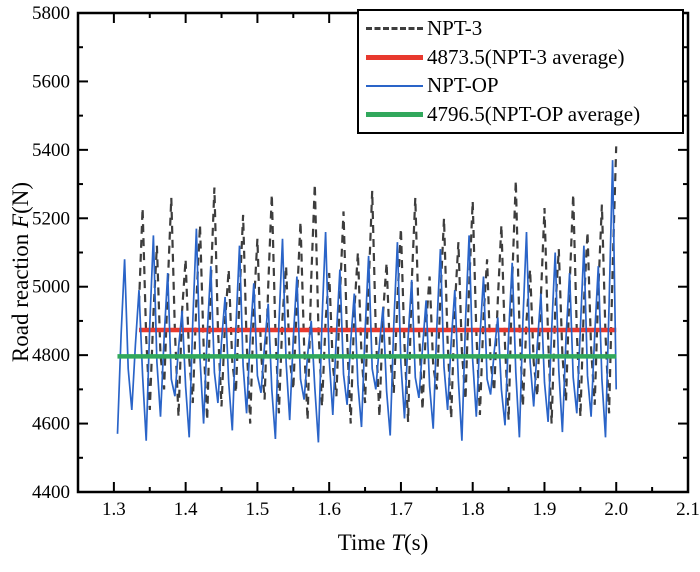 This screenshot has width=700, height=572. What do you see at coordinates (20, 197) in the screenshot?
I see `y-axis-title-units: (N)` at bounding box center [20, 197].